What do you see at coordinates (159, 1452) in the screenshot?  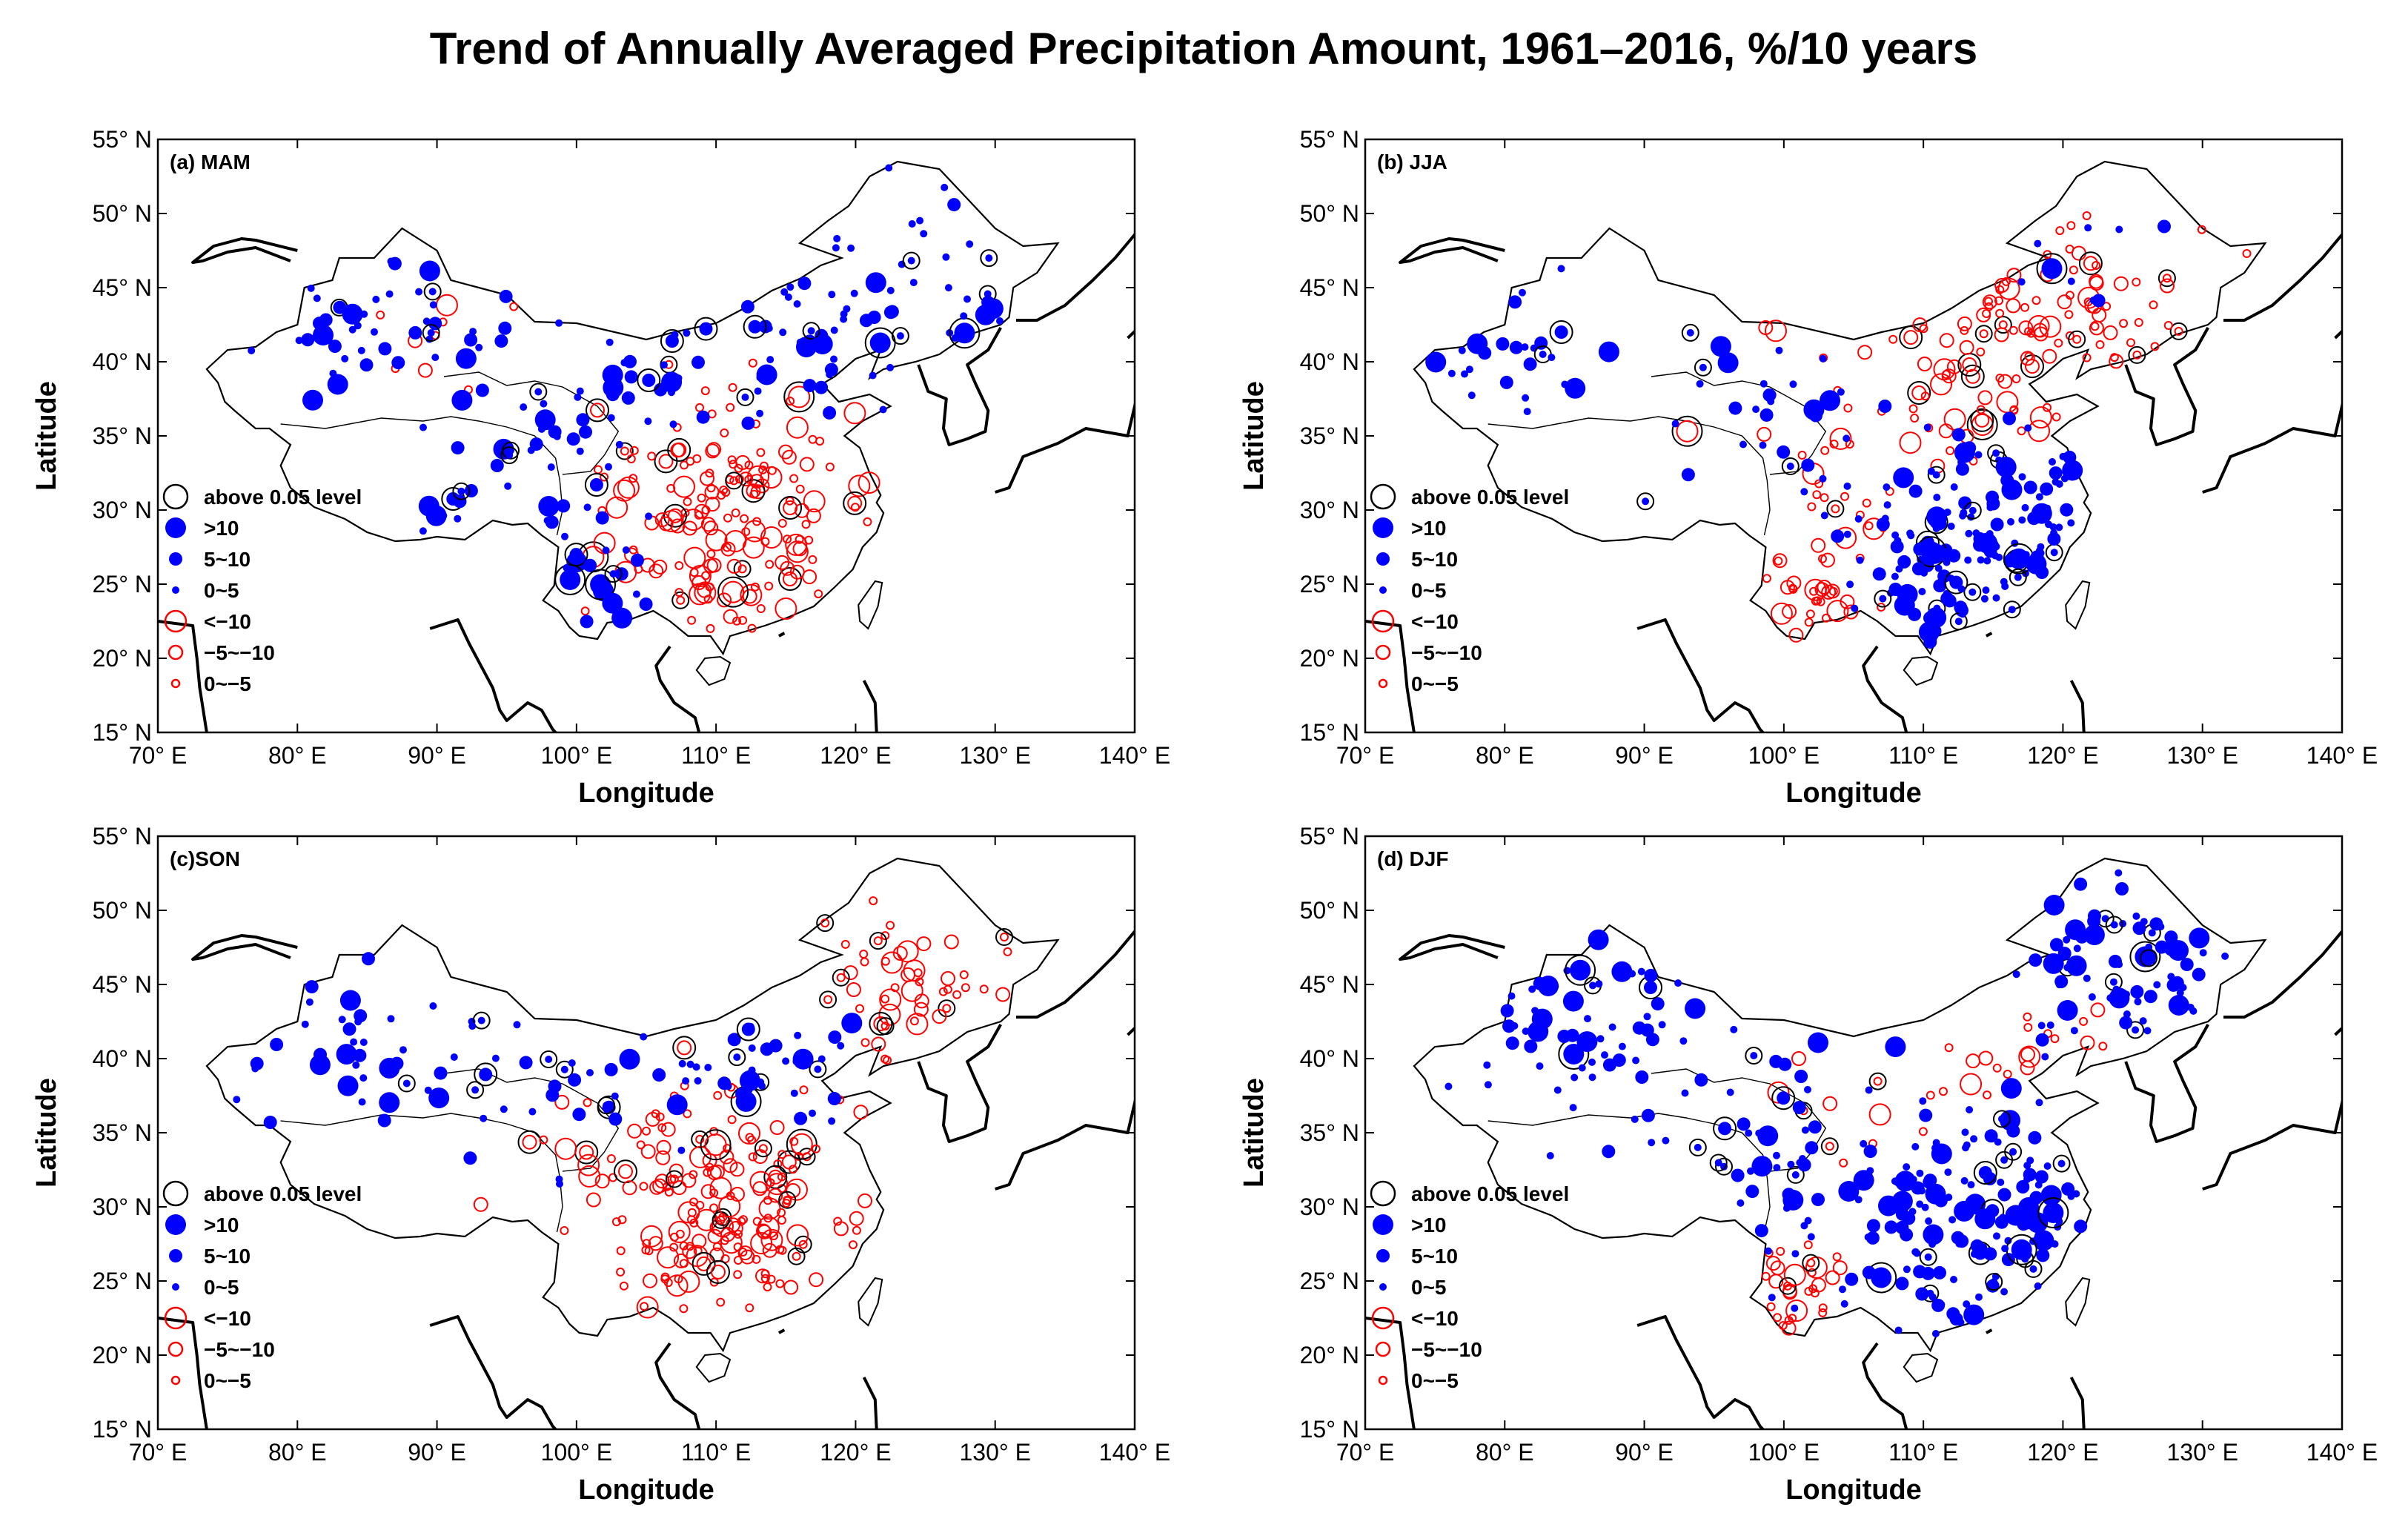 I see `x-tick-label: 70° E` at bounding box center [159, 1452].